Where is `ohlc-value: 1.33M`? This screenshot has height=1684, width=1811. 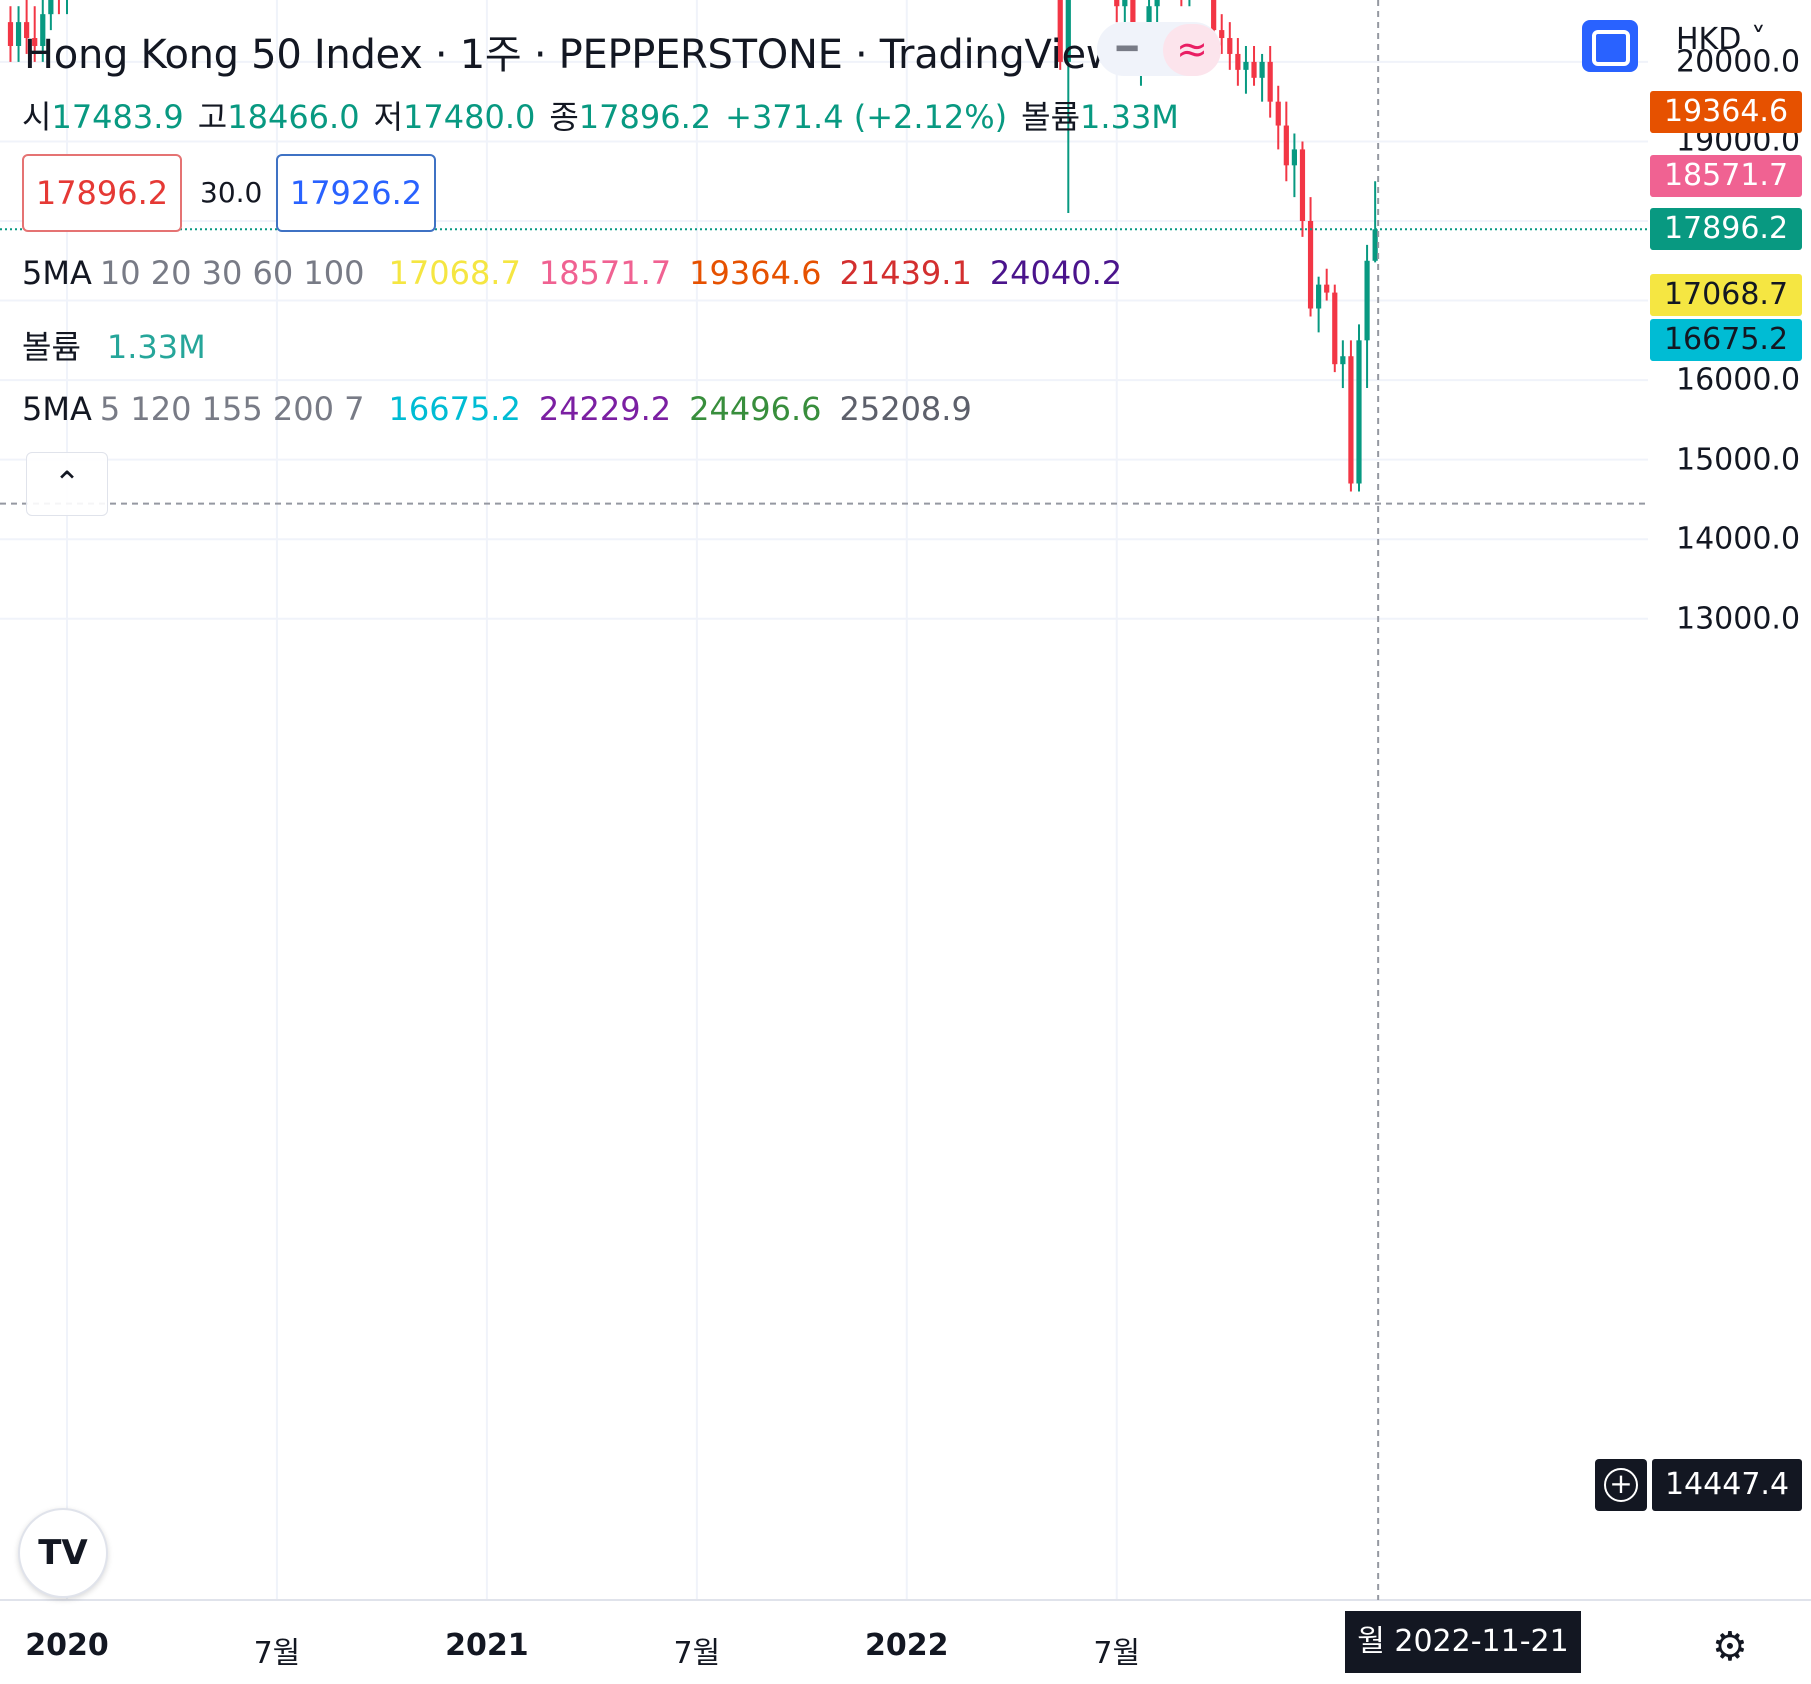 ohlc-value: 1.33M is located at coordinates (1129, 117).